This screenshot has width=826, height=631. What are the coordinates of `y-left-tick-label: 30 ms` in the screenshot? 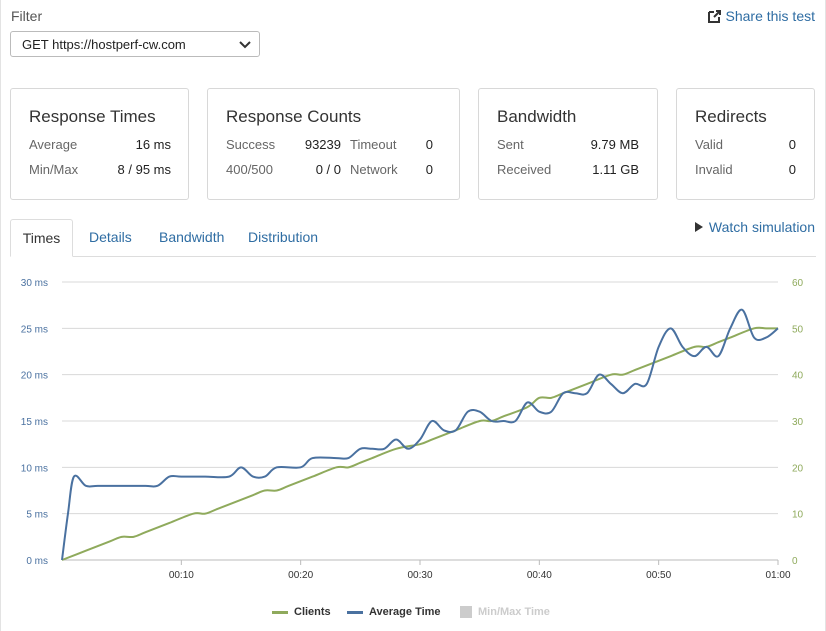 It's located at (34, 283).